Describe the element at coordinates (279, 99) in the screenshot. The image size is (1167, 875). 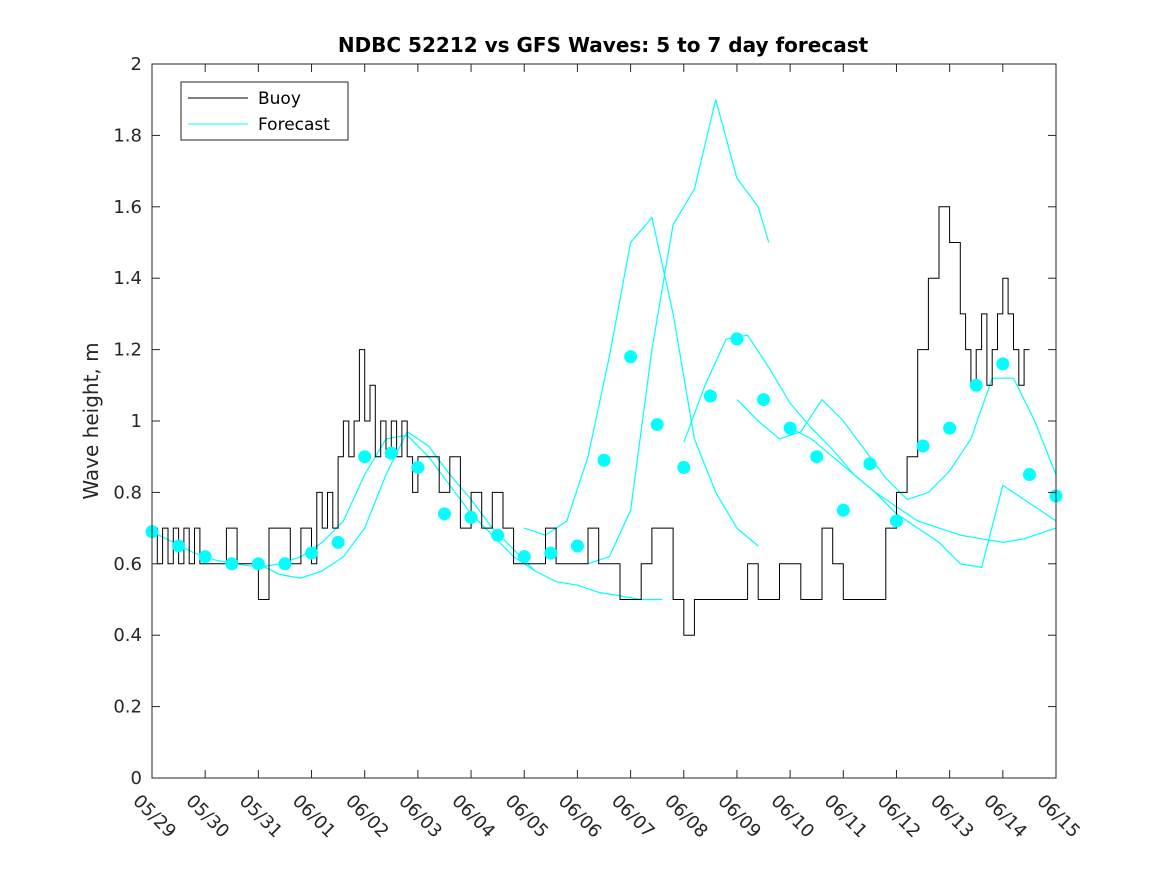
I see `legend-buoy-label: Buoy` at that location.